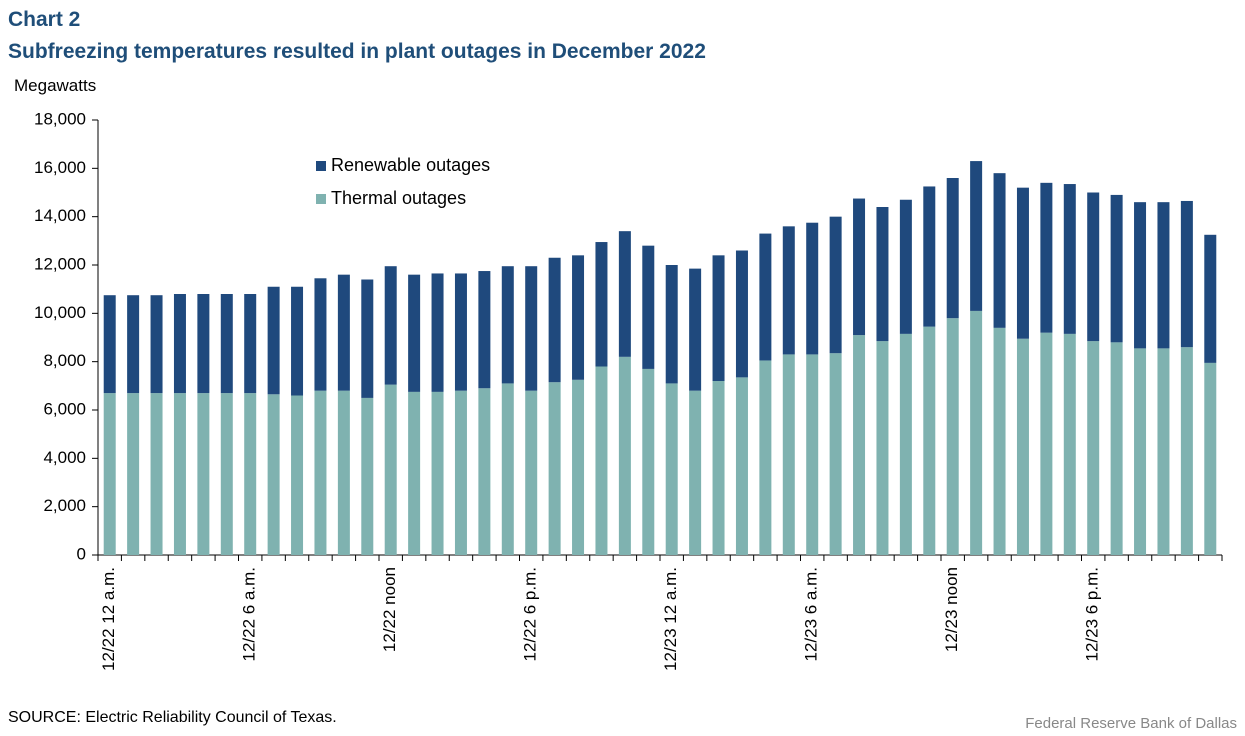 This screenshot has height=736, width=1245. What do you see at coordinates (60, 263) in the screenshot?
I see `y-tick-label: 12,000` at bounding box center [60, 263].